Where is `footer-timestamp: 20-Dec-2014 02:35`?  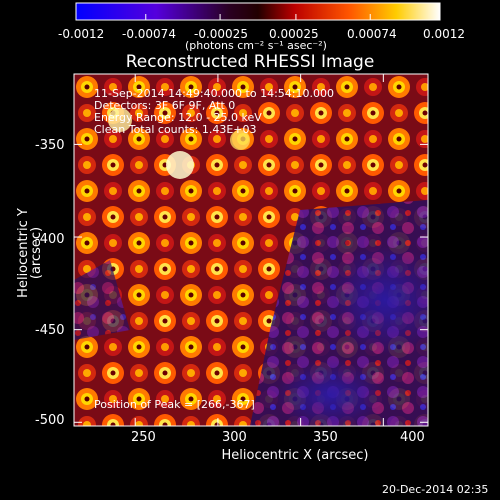 footer-timestamp: 20-Dec-2014 02:35 is located at coordinates (435, 489).